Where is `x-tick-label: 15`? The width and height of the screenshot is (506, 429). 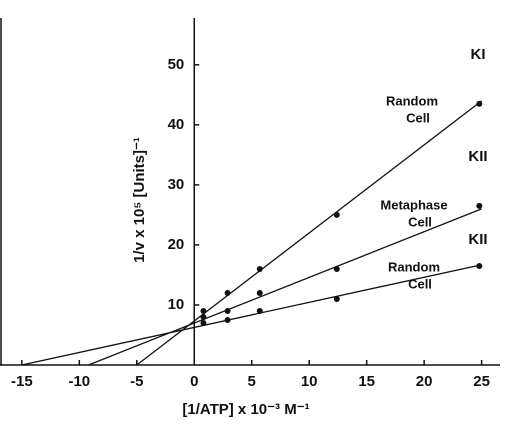
x-tick-label: 15 is located at coordinates (366, 381).